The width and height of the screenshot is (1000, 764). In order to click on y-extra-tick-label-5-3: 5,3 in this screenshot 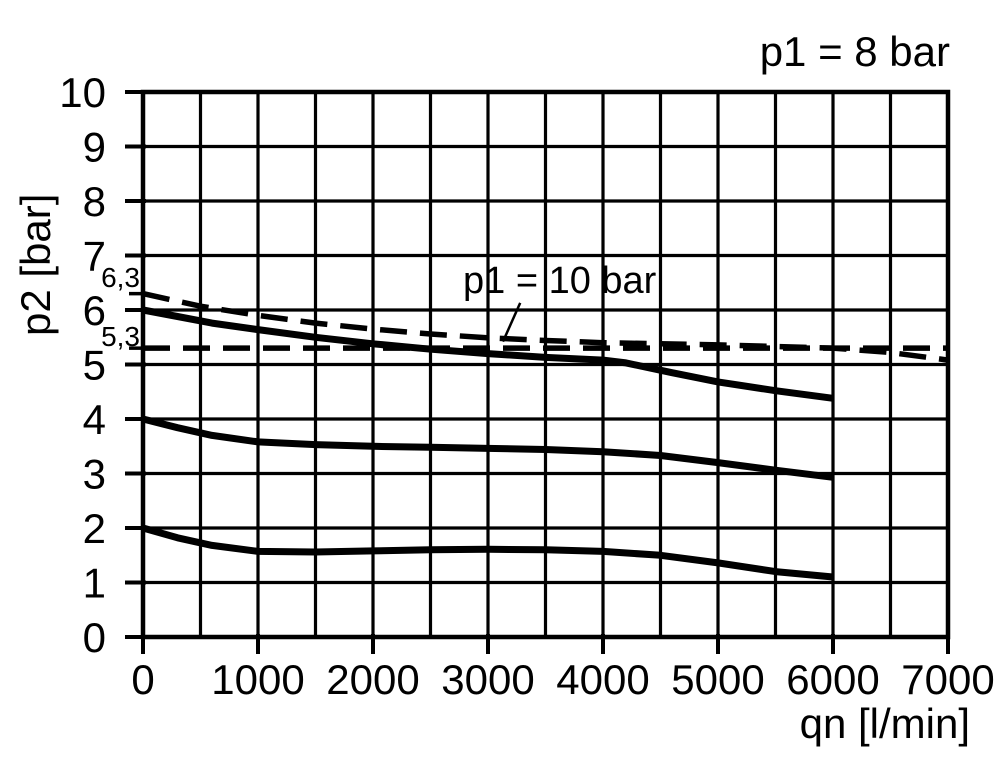, I will do `click(120, 336)`.